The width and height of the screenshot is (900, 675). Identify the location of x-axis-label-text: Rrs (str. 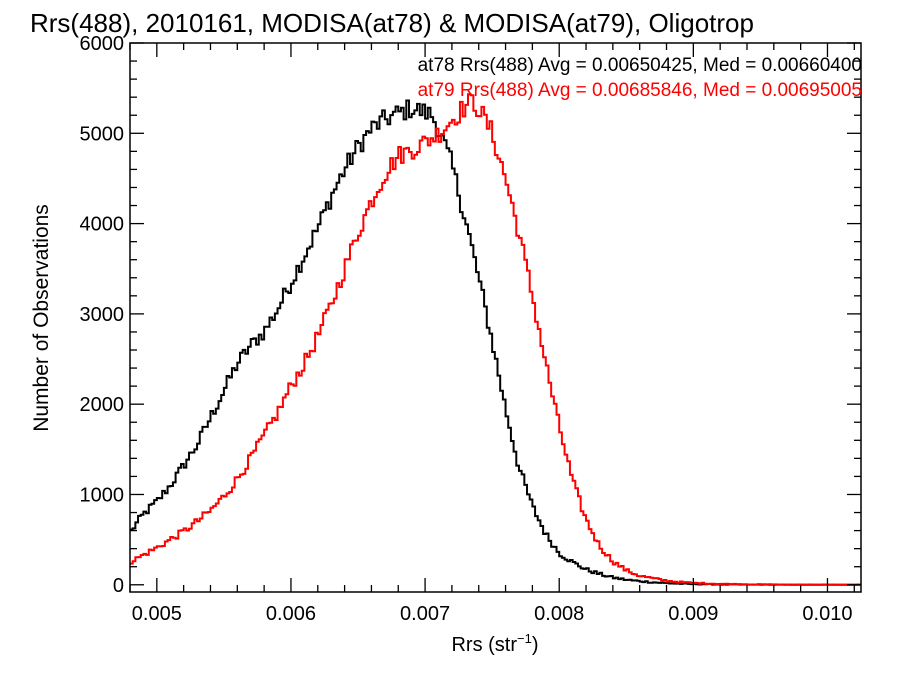
(484, 645).